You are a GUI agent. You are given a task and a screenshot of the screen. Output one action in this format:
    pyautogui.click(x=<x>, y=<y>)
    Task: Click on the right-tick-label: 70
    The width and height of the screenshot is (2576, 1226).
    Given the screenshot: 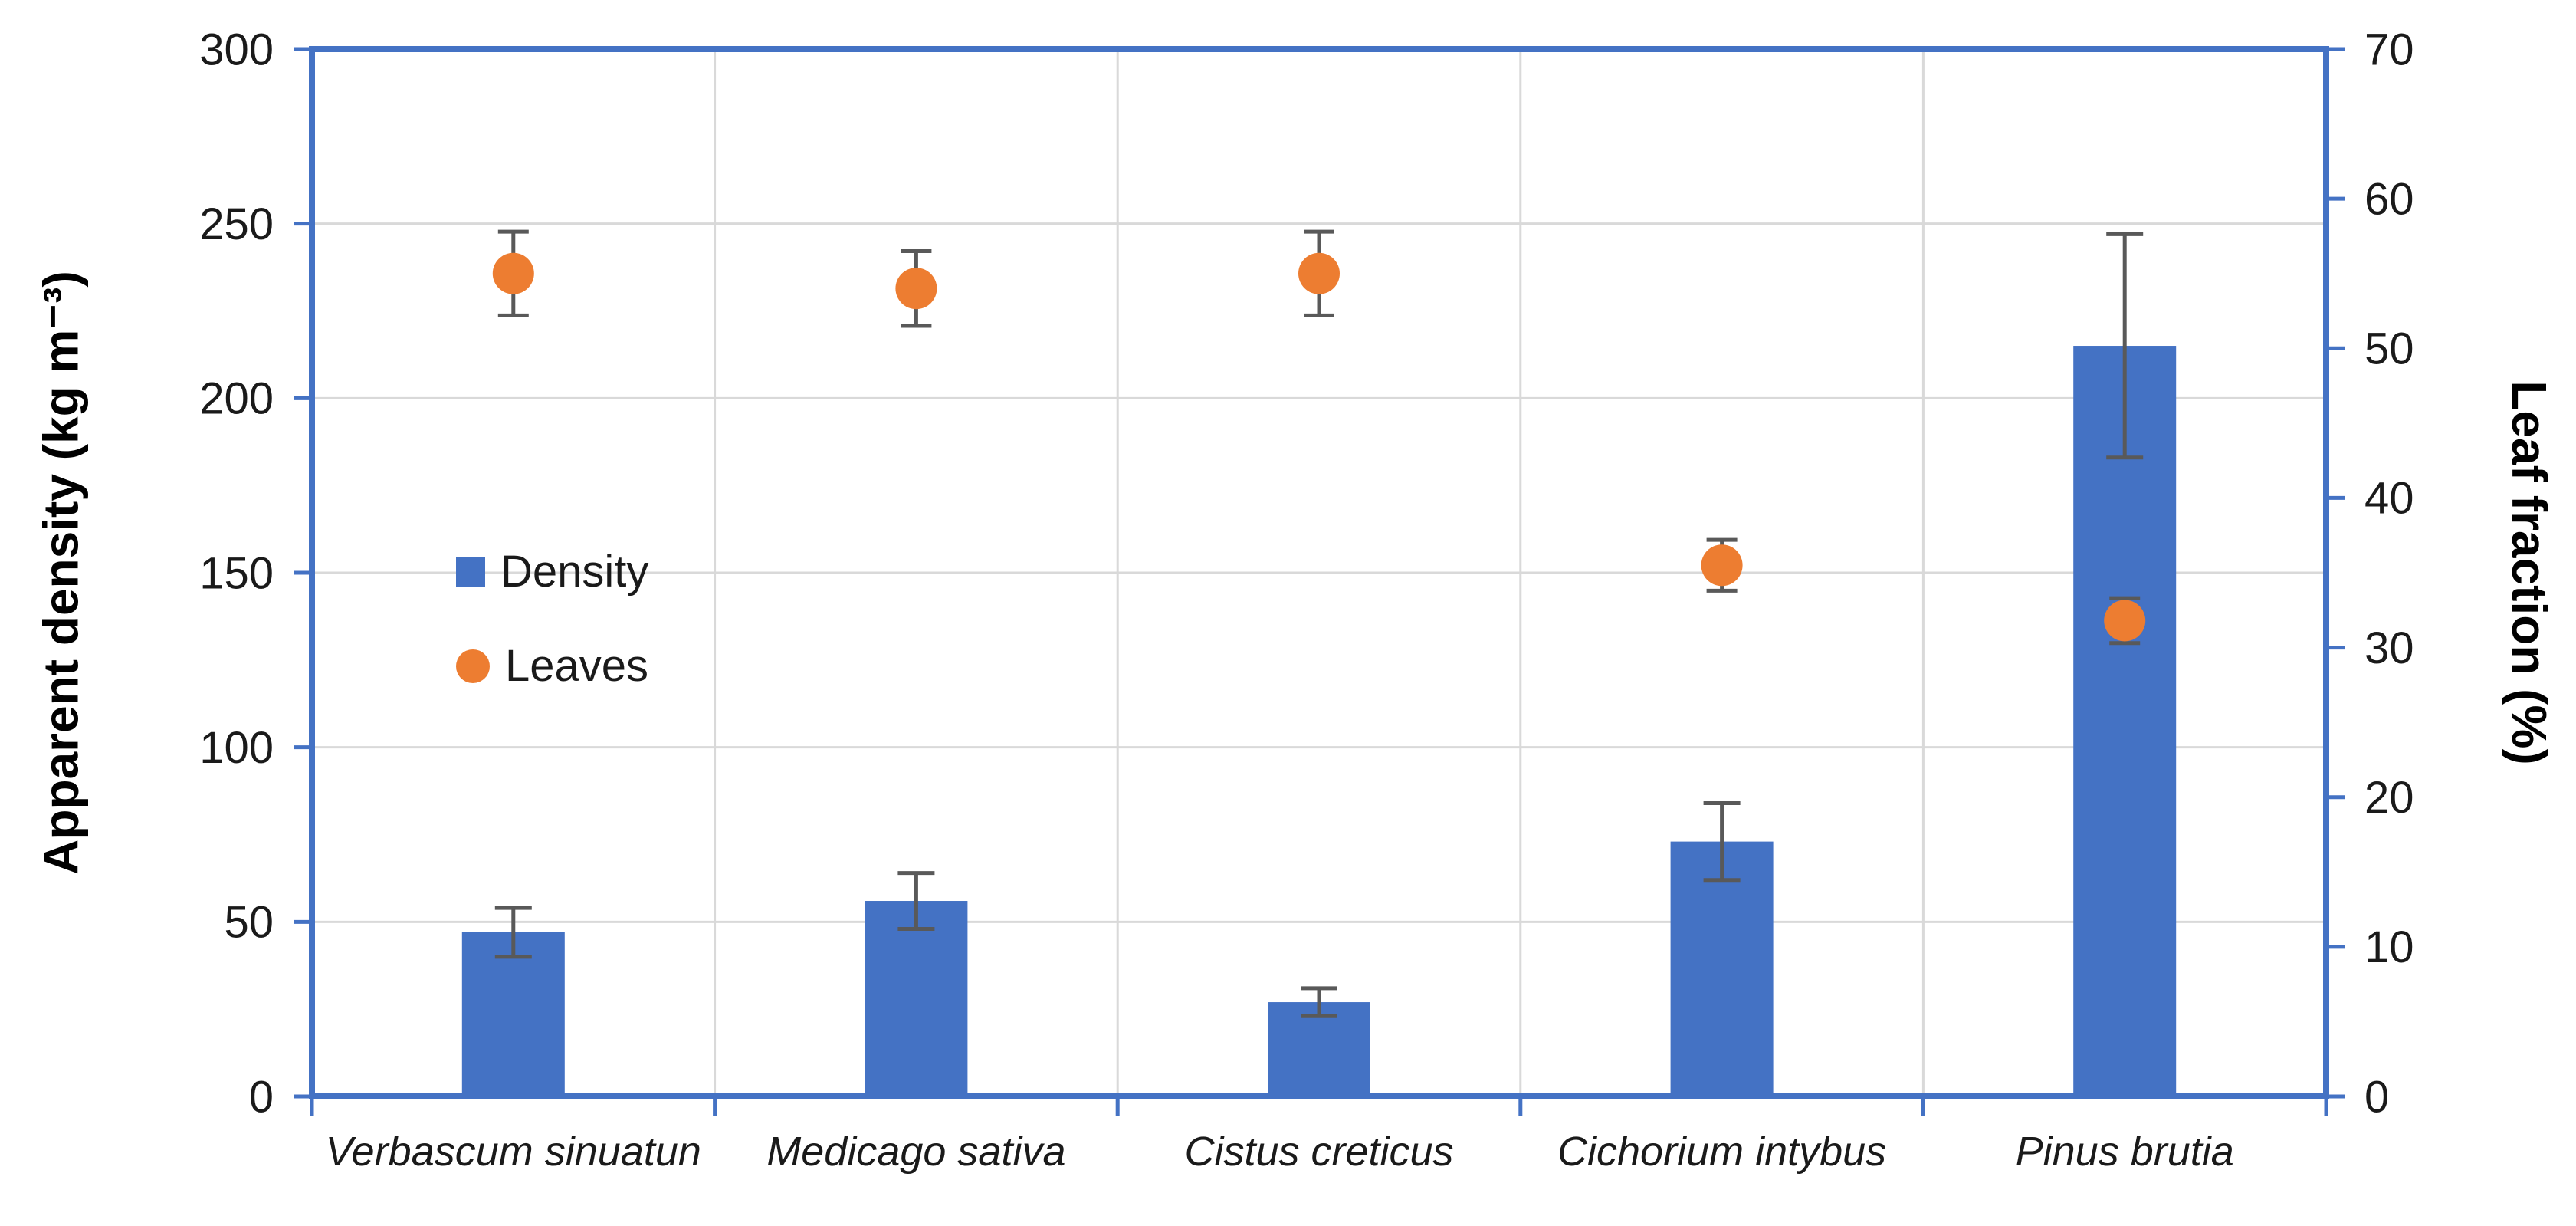 What is the action you would take?
    pyautogui.click(x=2389, y=49)
    